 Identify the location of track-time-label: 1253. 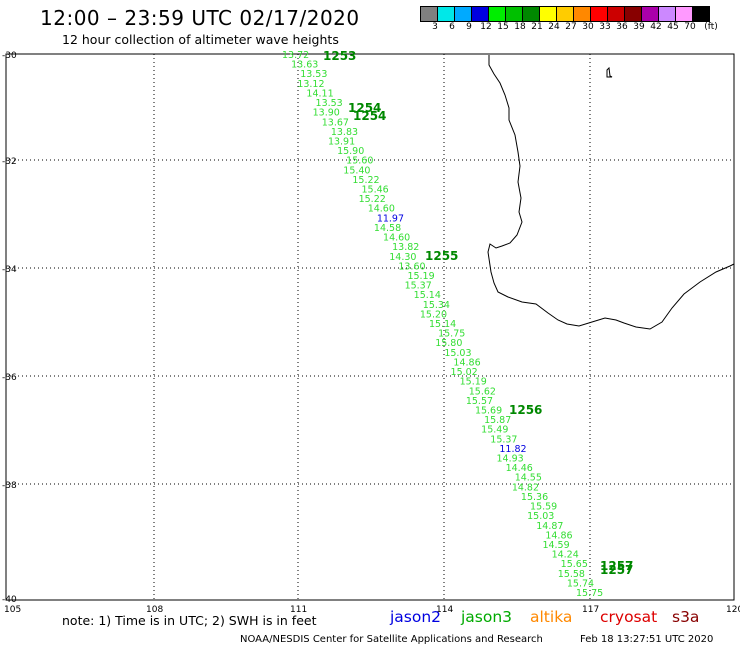
(339, 56).